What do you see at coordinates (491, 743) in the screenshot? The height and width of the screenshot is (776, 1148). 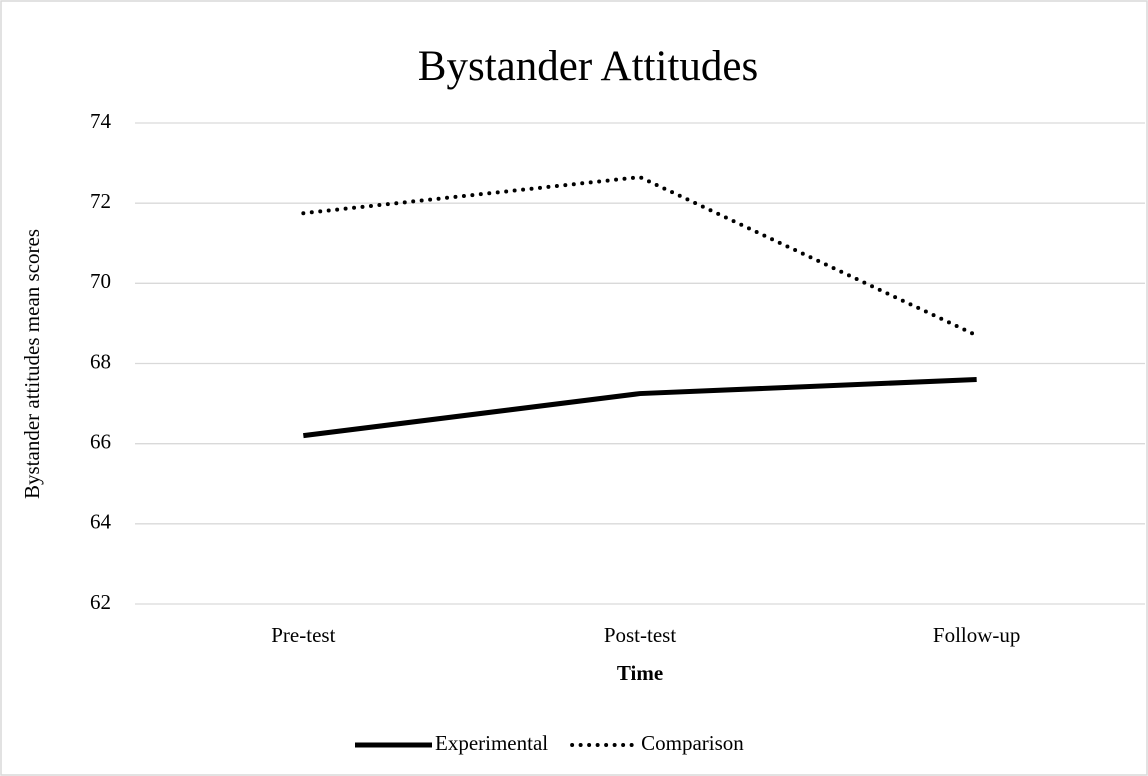 I see `legend-label: Experimental` at bounding box center [491, 743].